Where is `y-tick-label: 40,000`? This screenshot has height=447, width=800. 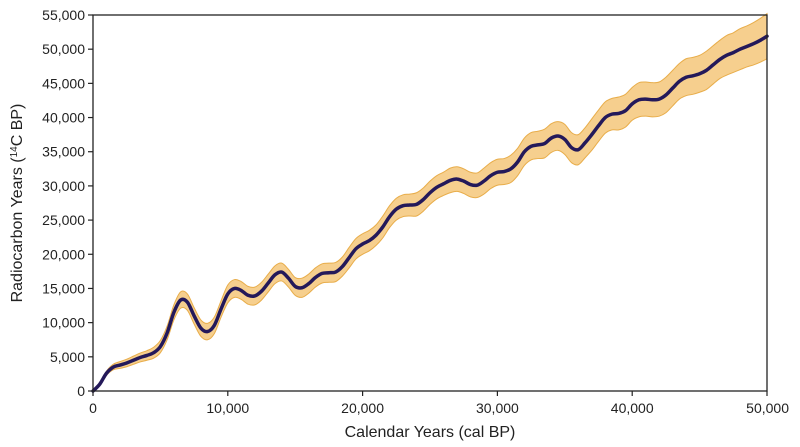
y-tick-label: 40,000 is located at coordinates (63, 118).